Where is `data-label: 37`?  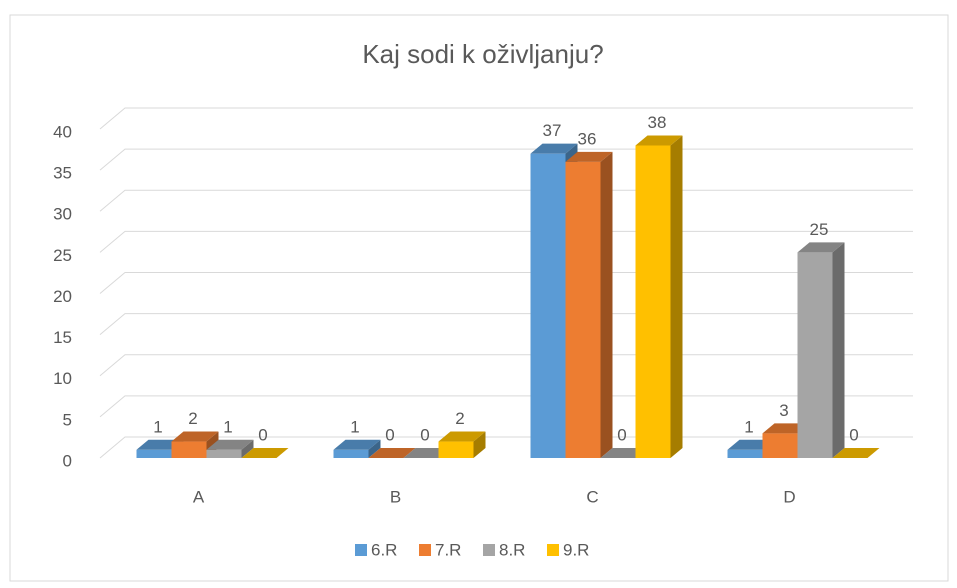
data-label: 37 is located at coordinates (552, 130).